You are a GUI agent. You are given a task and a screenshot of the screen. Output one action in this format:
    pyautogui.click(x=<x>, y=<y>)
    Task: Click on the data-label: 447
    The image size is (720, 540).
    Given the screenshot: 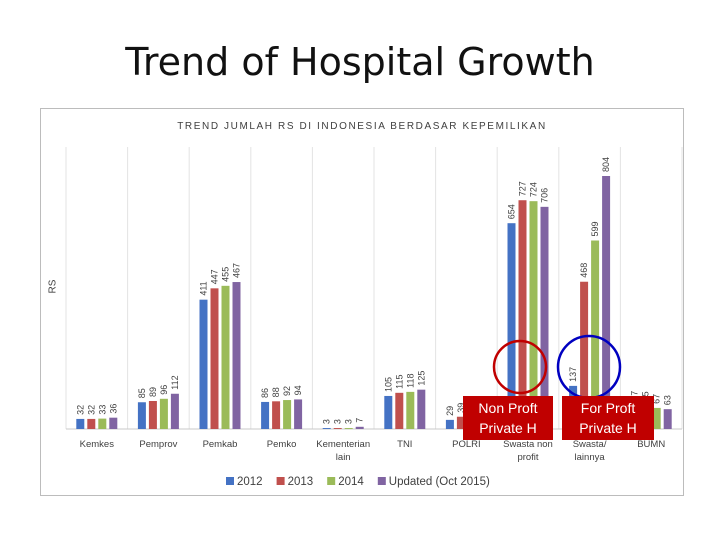 What is the action you would take?
    pyautogui.click(x=215, y=276)
    